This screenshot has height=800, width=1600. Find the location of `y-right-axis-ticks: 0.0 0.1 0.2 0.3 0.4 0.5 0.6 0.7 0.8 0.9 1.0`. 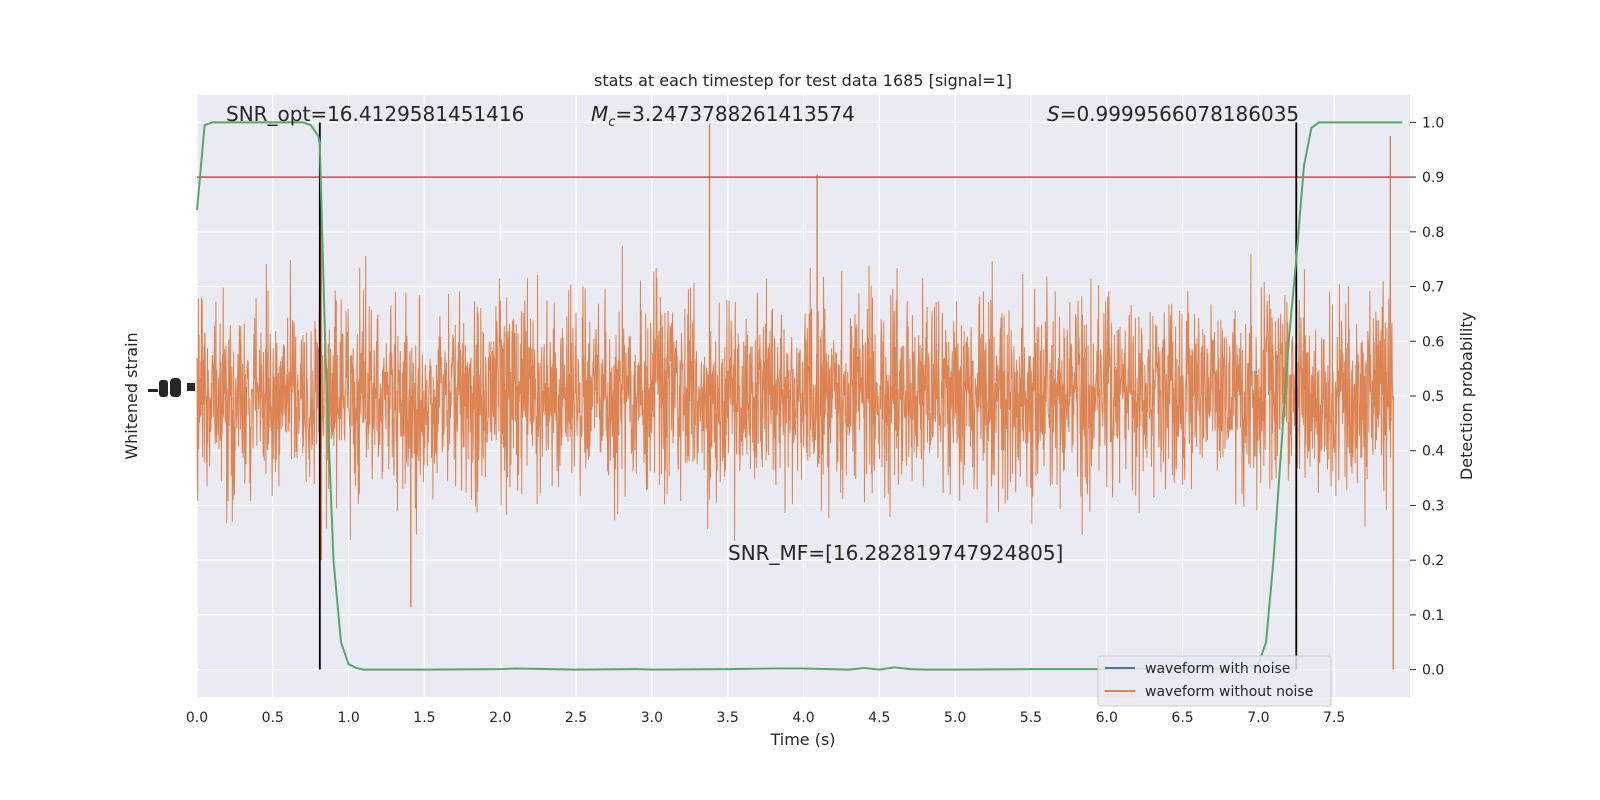

y-right-axis-ticks: 0.0 0.1 0.2 0.3 0.4 0.5 0.6 0.7 0.8 0.9 1.0 is located at coordinates (1427, 397).